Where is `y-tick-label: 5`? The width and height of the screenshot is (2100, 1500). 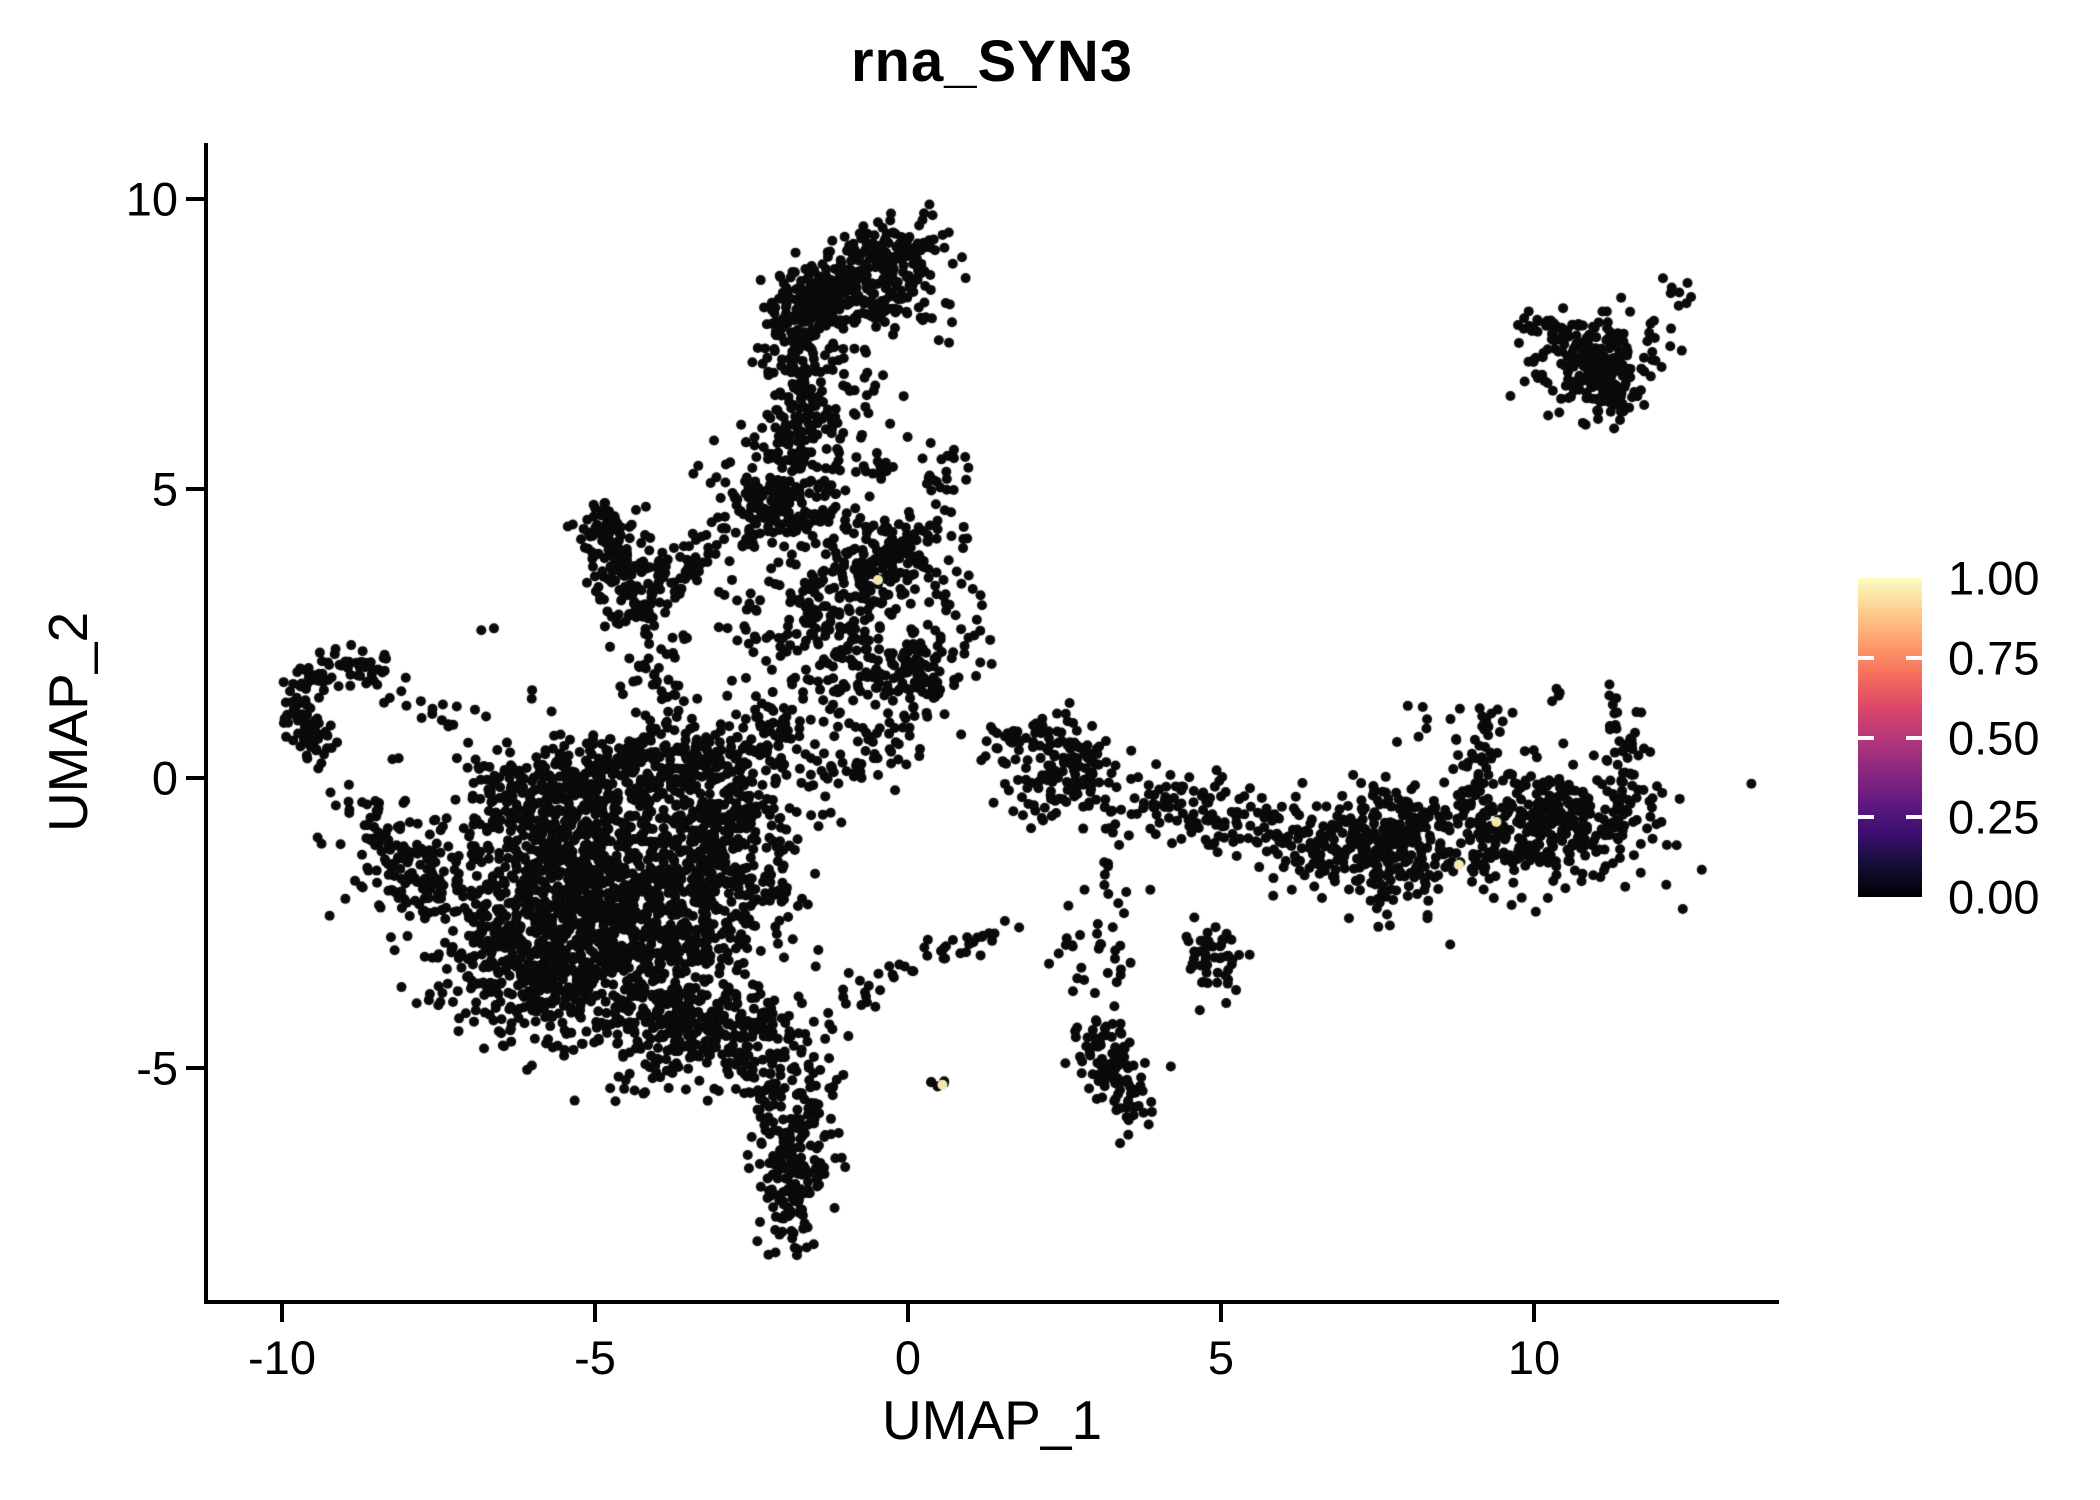 y-tick-label: 5 is located at coordinates (164, 488).